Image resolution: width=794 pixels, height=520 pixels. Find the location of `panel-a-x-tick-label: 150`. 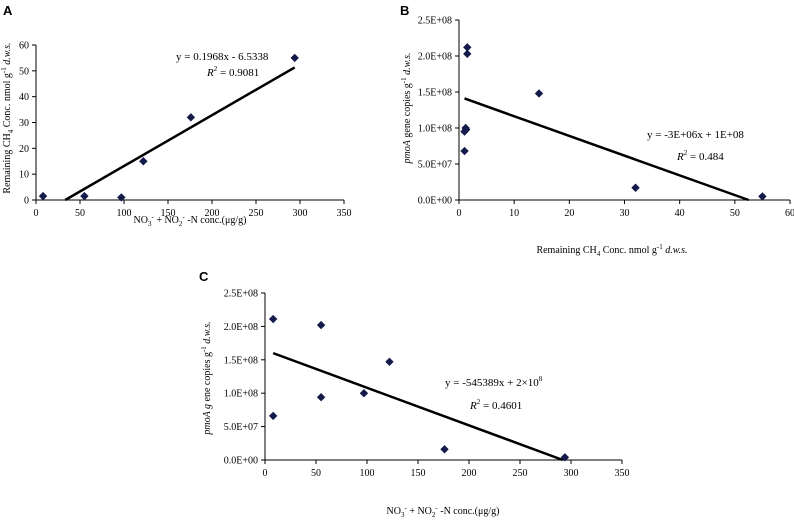

panel-a-x-tick-label: 150 is located at coordinates (168, 213).